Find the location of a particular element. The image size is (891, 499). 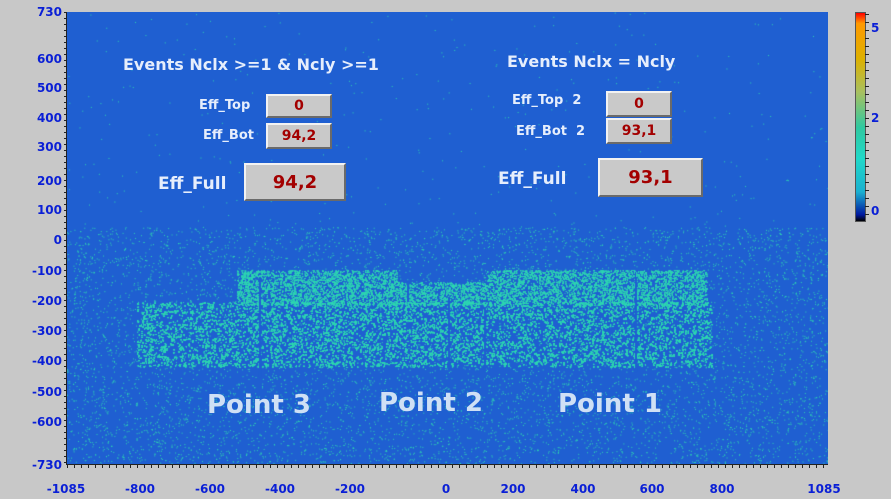

color-scale-label: 0 is located at coordinates (875, 211).